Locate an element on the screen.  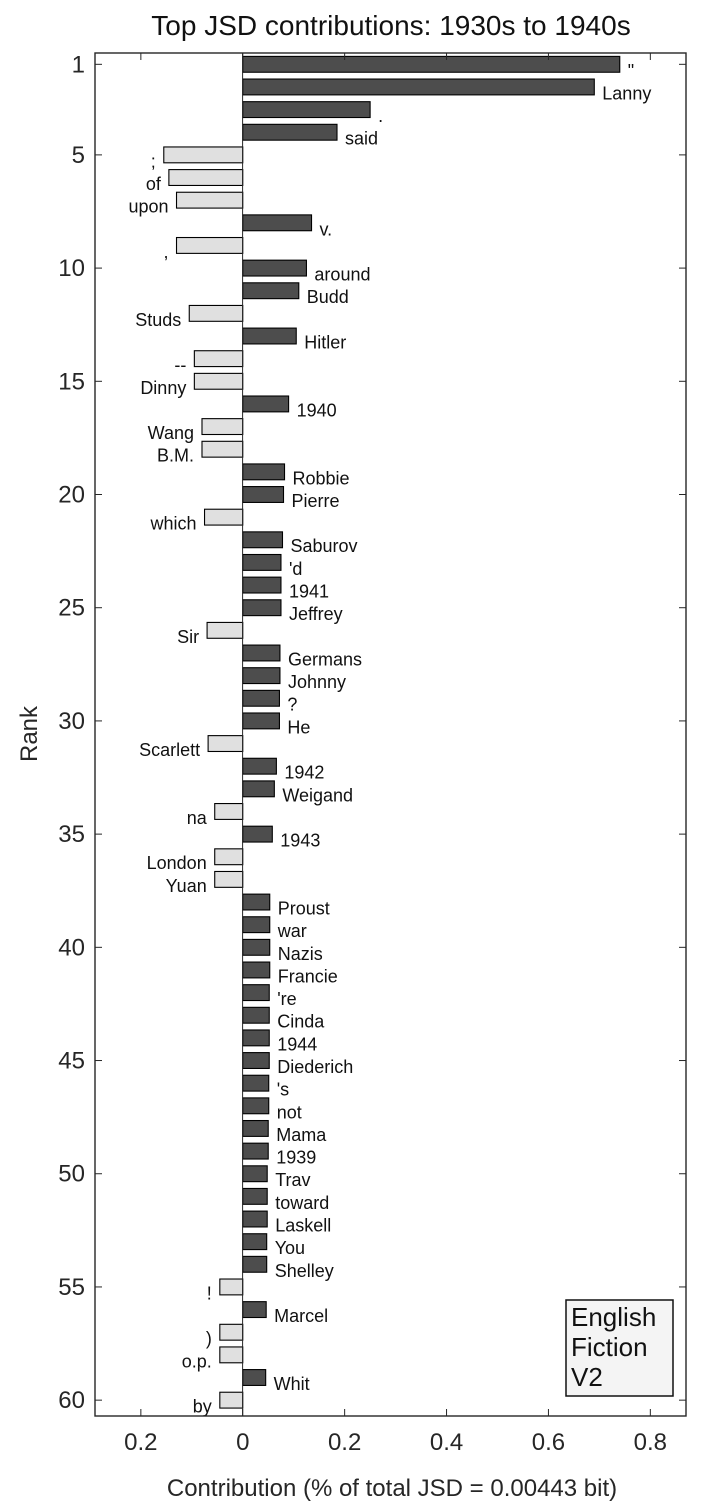
y-tick-label: 5 is located at coordinates (78, 155).